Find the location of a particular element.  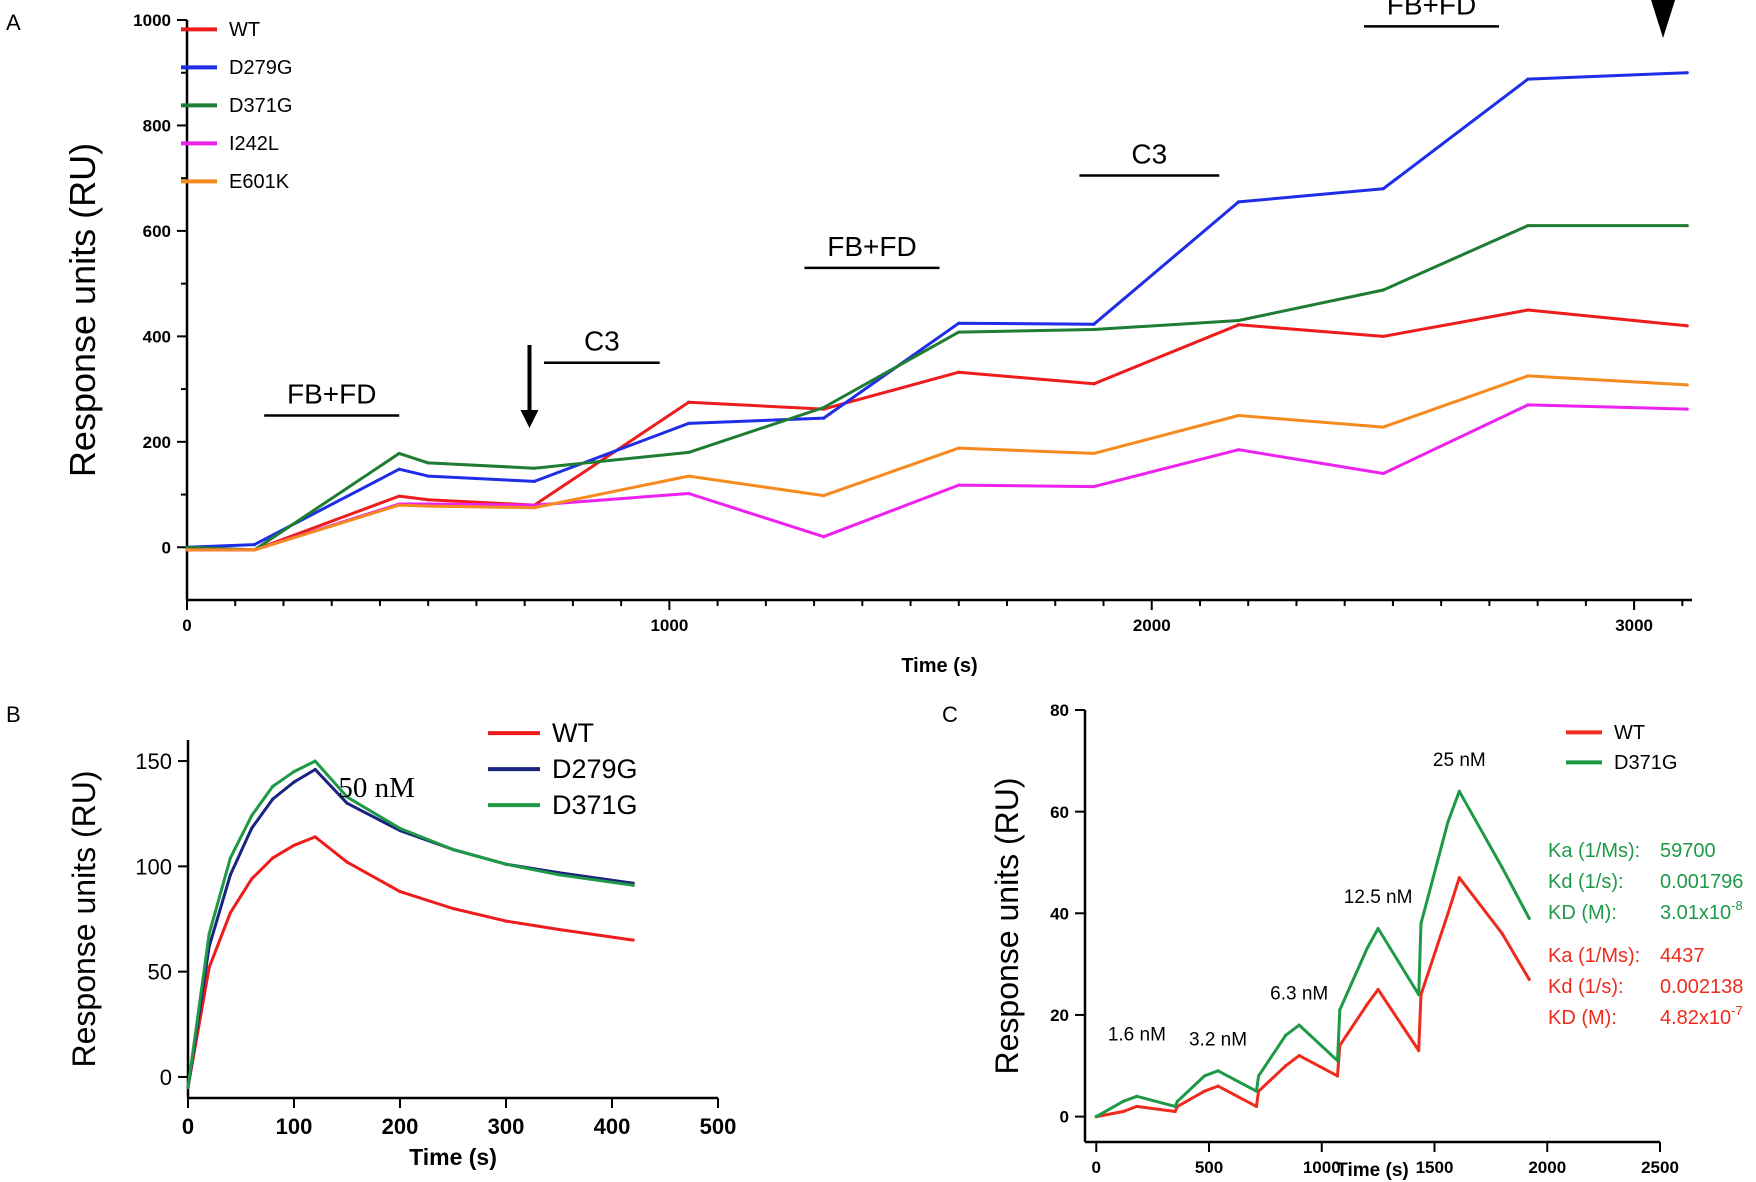

y-tick-label: 40 is located at coordinates (1059, 913).